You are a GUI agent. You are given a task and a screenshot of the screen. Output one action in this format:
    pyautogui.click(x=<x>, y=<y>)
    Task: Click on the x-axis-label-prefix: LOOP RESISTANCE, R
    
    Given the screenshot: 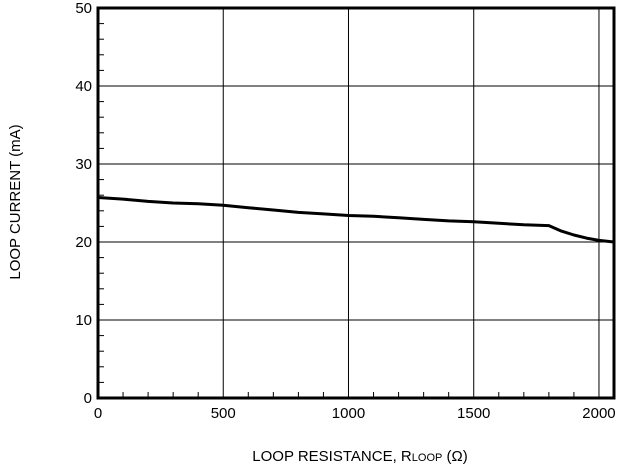 What is the action you would take?
    pyautogui.click(x=332, y=456)
    